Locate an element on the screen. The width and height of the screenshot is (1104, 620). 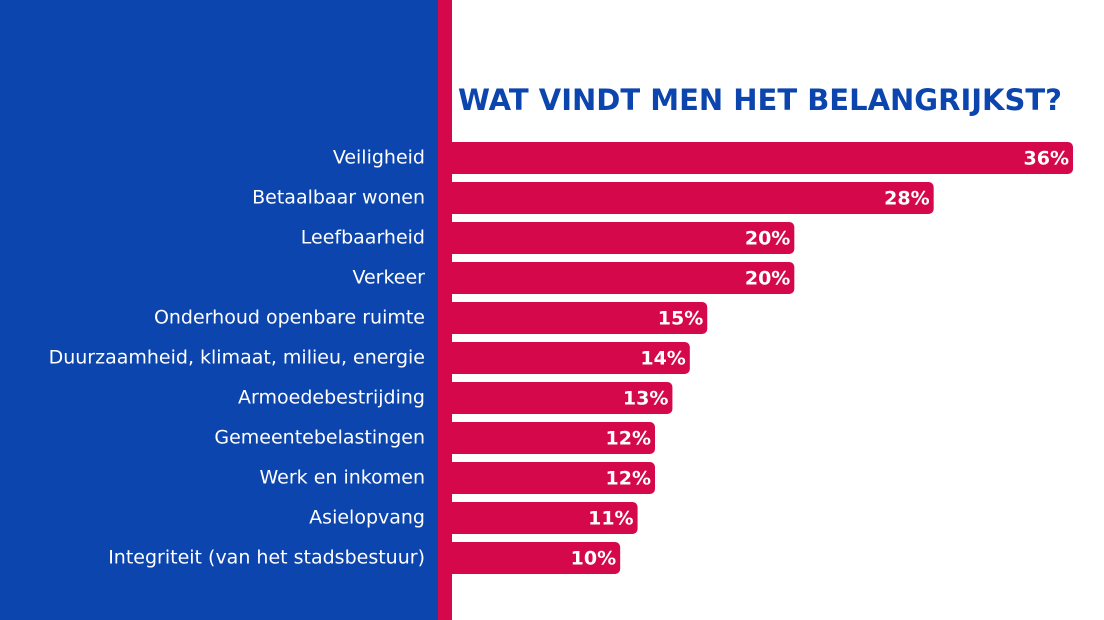
value-label: 28% is located at coordinates (906, 199).